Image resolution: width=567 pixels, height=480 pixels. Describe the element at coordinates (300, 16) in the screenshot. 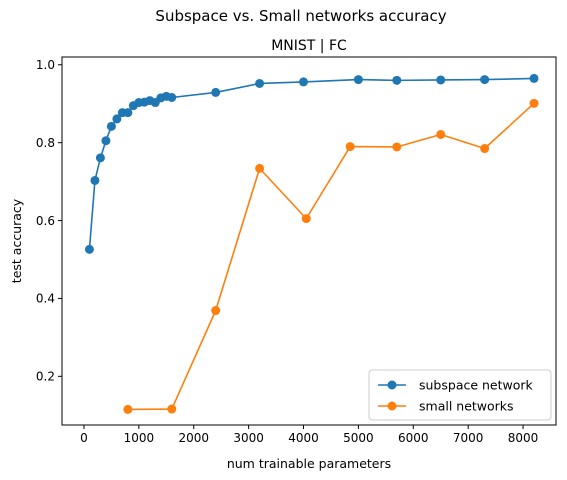

I see `chart-suptitle: Subspace vs. Small networks accuracy` at that location.